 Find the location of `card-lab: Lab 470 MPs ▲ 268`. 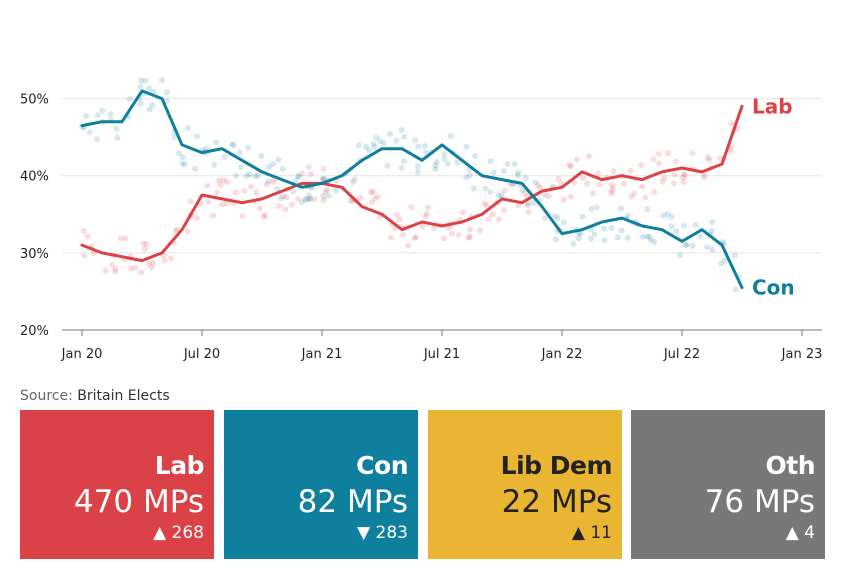

card-lab: Lab 470 MPs ▲ 268 is located at coordinates (117, 484).